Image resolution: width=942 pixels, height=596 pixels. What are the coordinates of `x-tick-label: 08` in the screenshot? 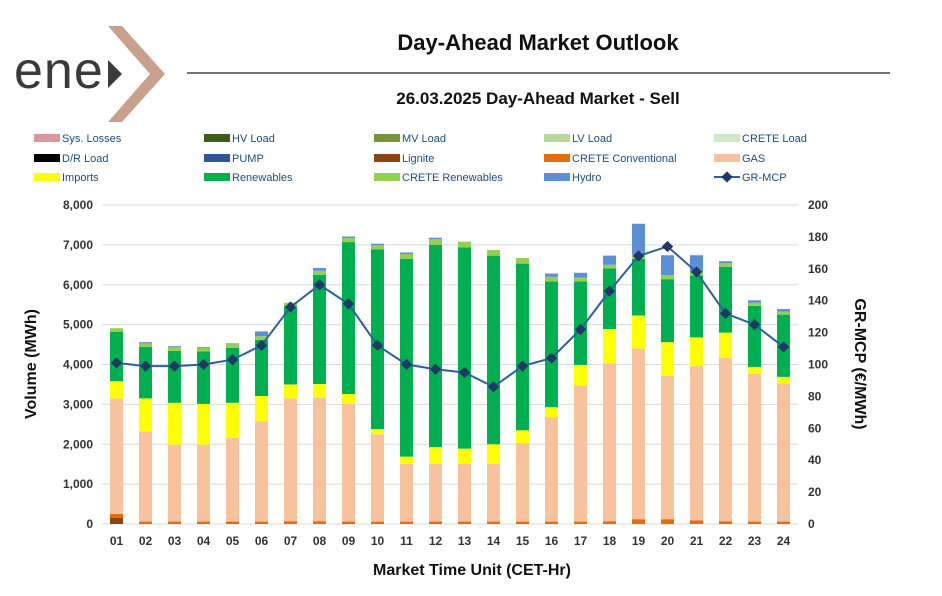 It's located at (320, 541).